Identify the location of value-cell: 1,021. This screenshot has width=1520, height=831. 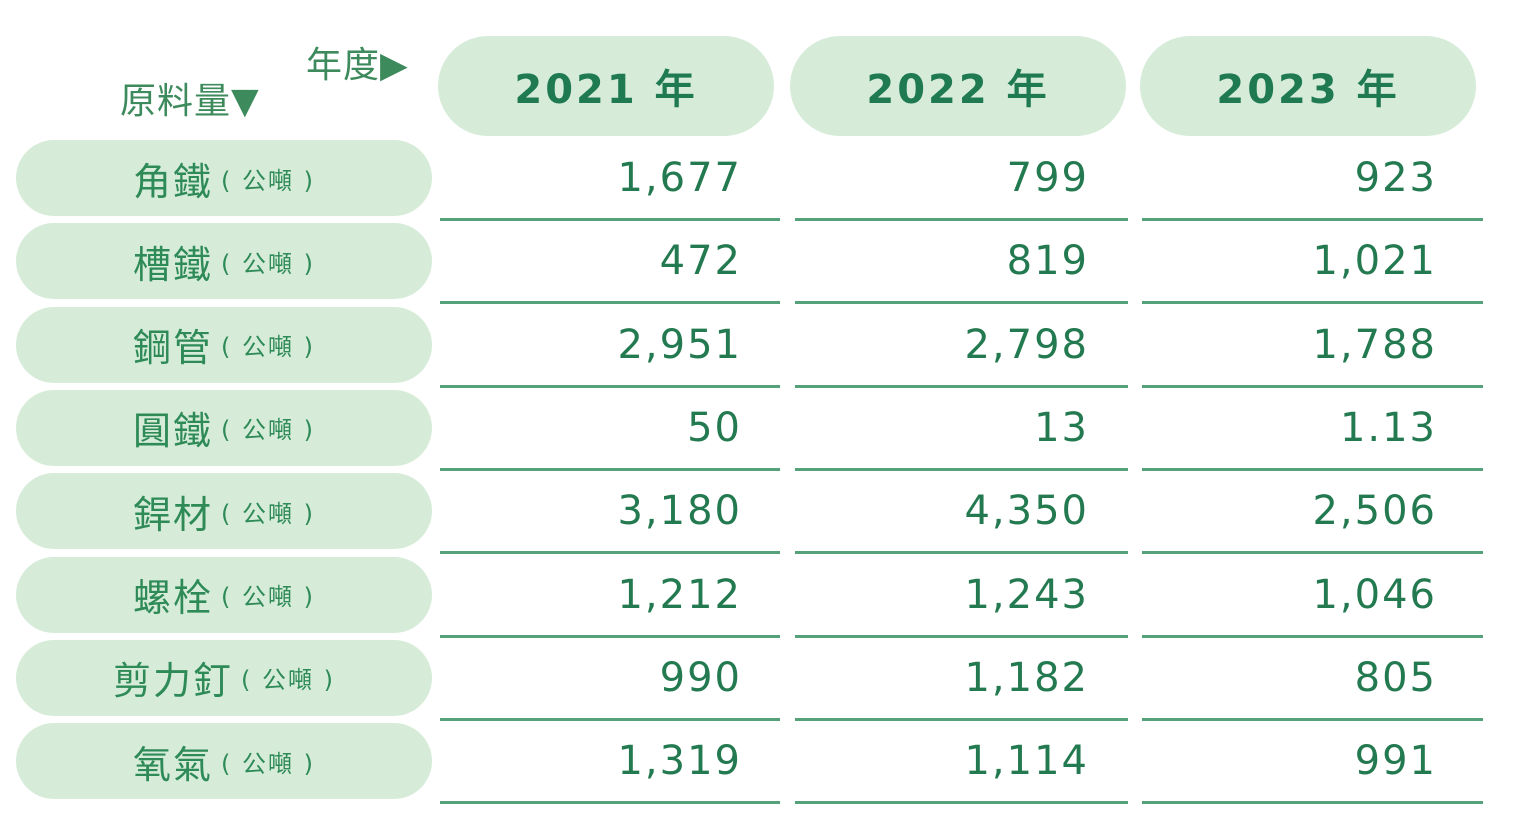
(1374, 261).